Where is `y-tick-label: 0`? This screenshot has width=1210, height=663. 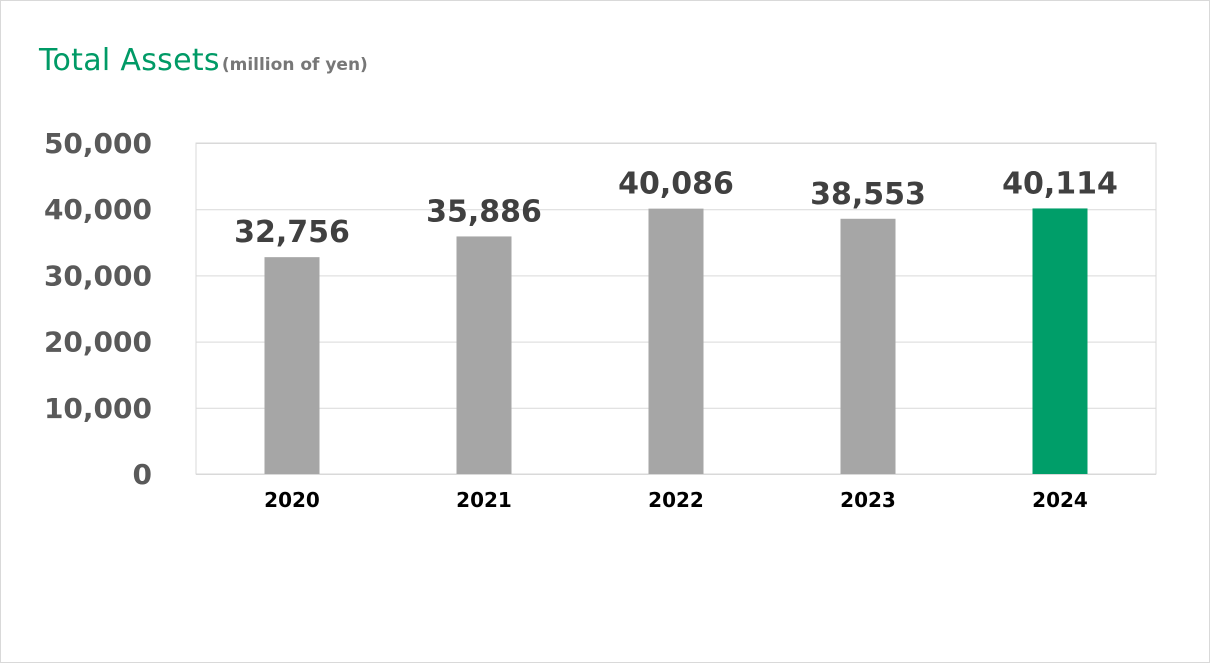 y-tick-label: 0 is located at coordinates (142, 474).